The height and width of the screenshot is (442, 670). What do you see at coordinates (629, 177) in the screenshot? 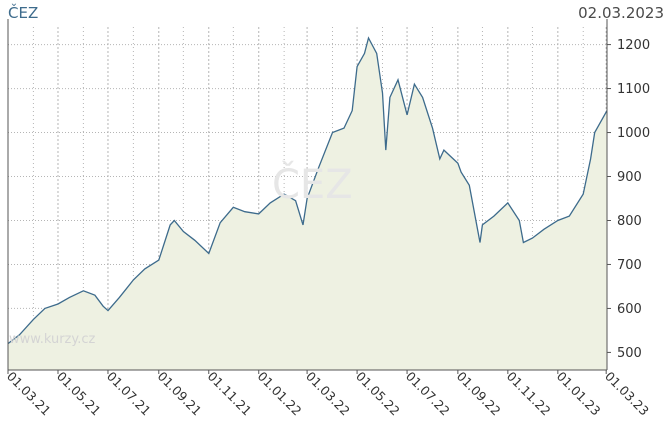
I see `y-tick-label: 900` at bounding box center [629, 177].